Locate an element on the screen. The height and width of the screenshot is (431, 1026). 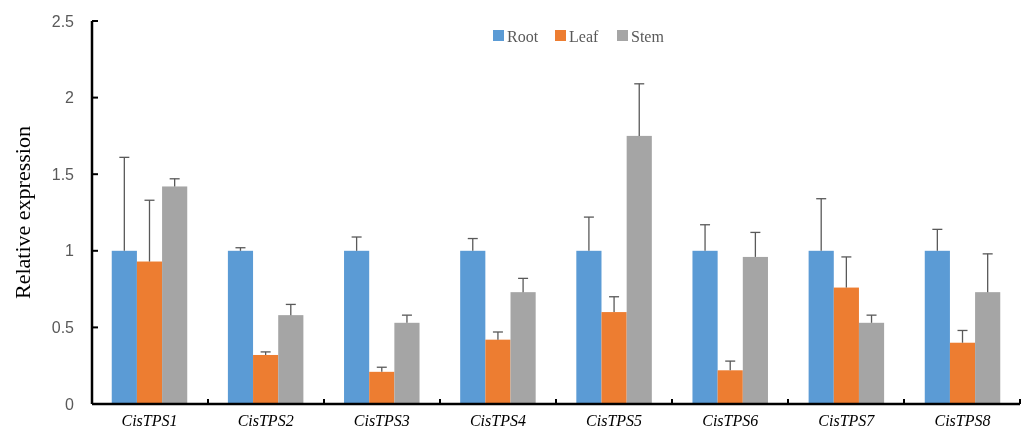
x-tick-label: CisTPS7 is located at coordinates (847, 420).